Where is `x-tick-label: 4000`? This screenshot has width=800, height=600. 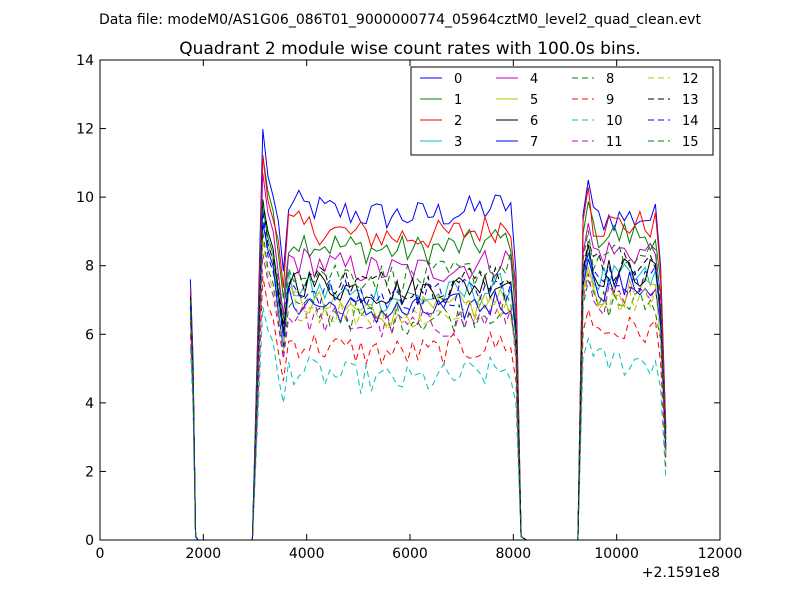
x-tick-label: 4000 is located at coordinates (307, 554).